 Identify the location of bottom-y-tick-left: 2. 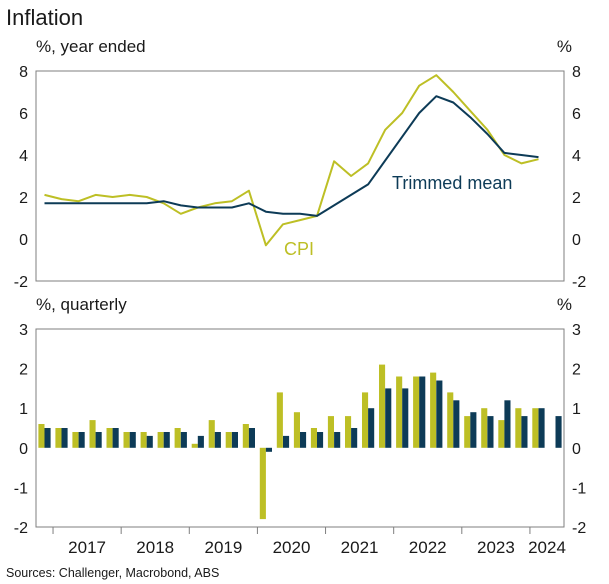
(23, 370).